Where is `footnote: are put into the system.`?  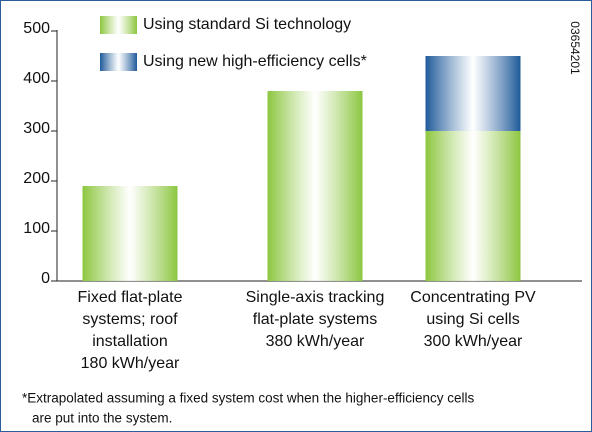
footnote: are put into the system. is located at coordinates (102, 418).